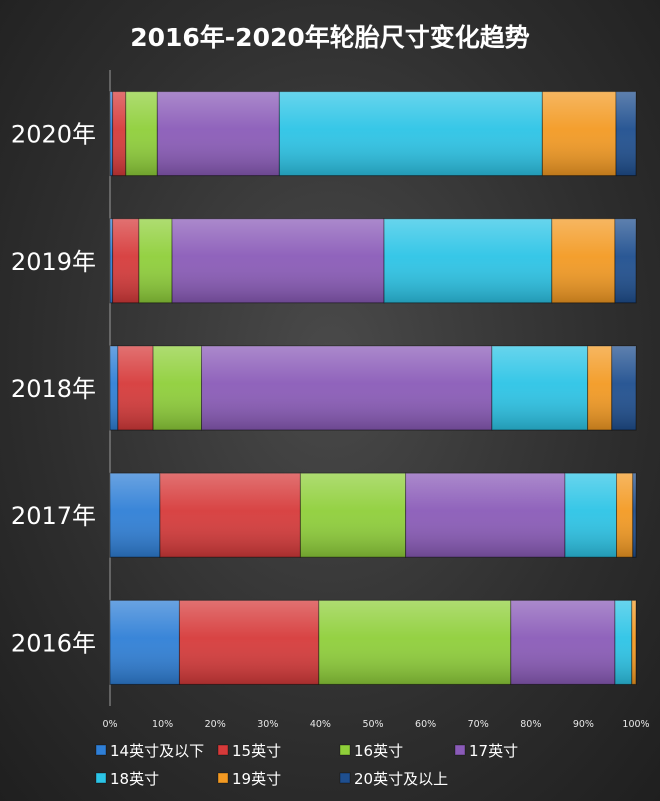 This screenshot has width=660, height=801. I want to click on y-axis: 2020年 2019年 2018年 2017年 2016年, so click(61, 388).